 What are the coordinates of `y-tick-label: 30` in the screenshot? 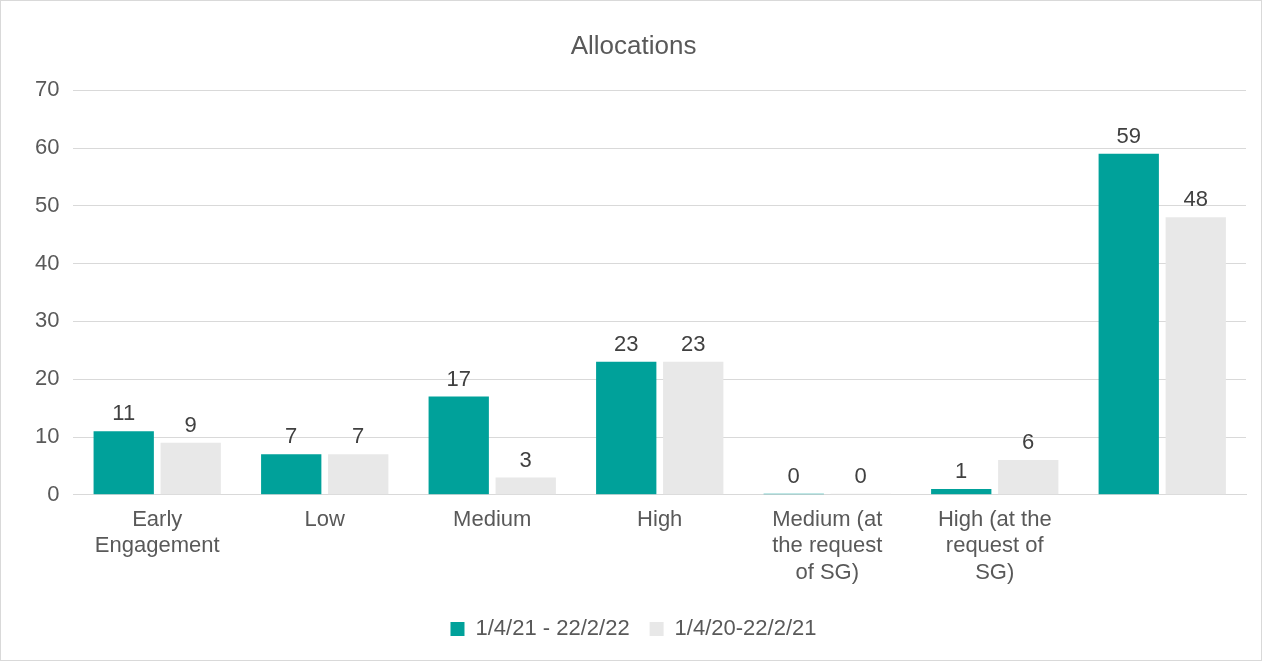 It's located at (47, 320).